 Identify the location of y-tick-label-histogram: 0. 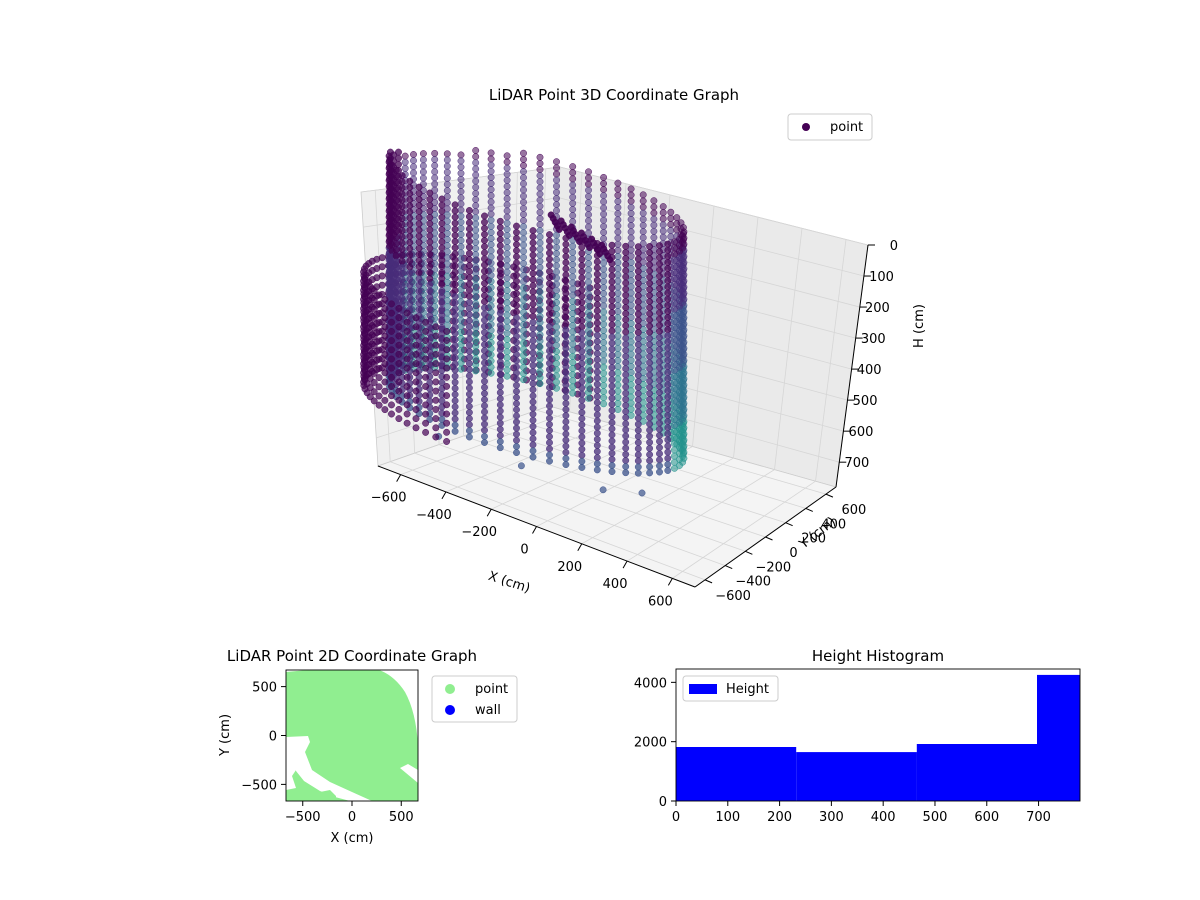
(663, 802).